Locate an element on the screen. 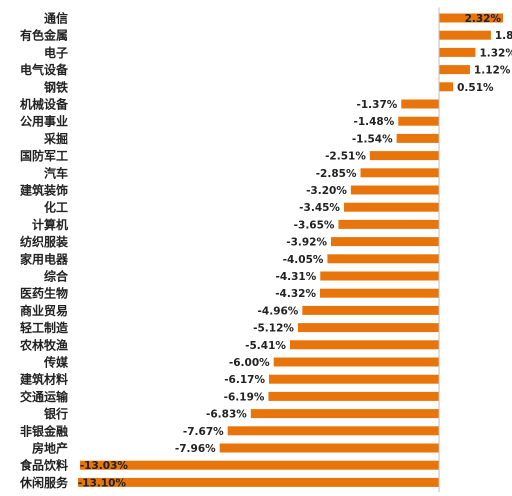 The image size is (512, 496). data-label: -4.32% is located at coordinates (295, 294).